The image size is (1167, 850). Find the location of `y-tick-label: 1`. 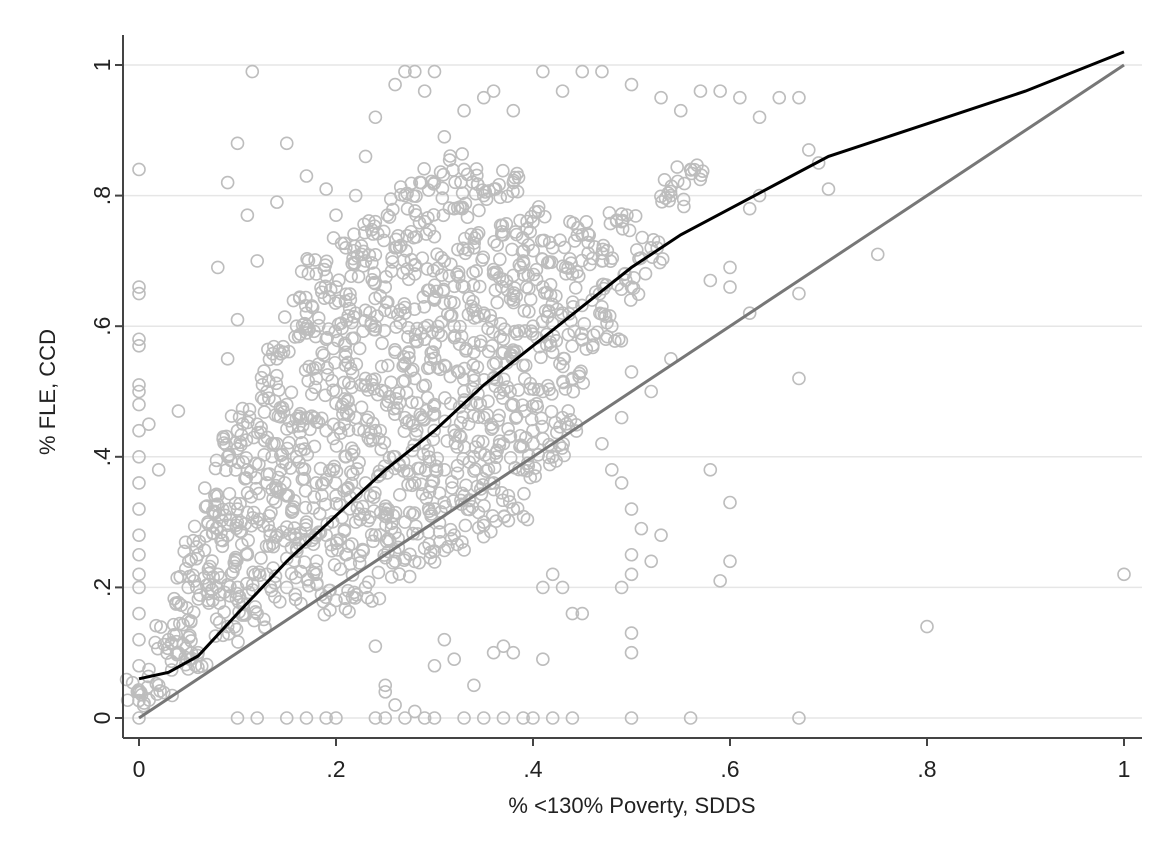

y-tick-label: 1 is located at coordinates (102, 65).